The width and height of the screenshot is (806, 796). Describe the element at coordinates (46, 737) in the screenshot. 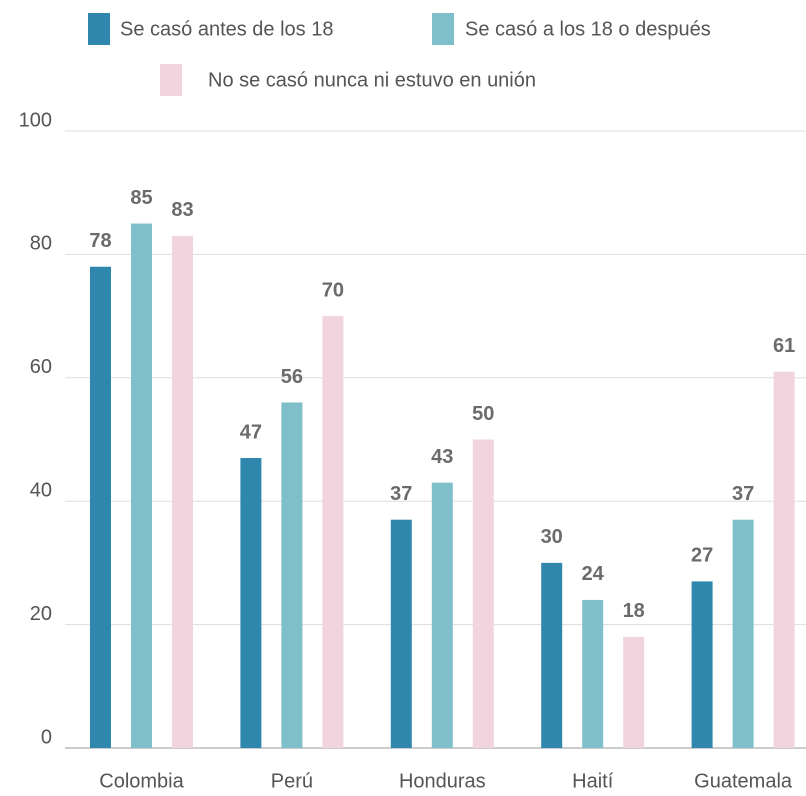

I see `y-tick-label: 0` at that location.